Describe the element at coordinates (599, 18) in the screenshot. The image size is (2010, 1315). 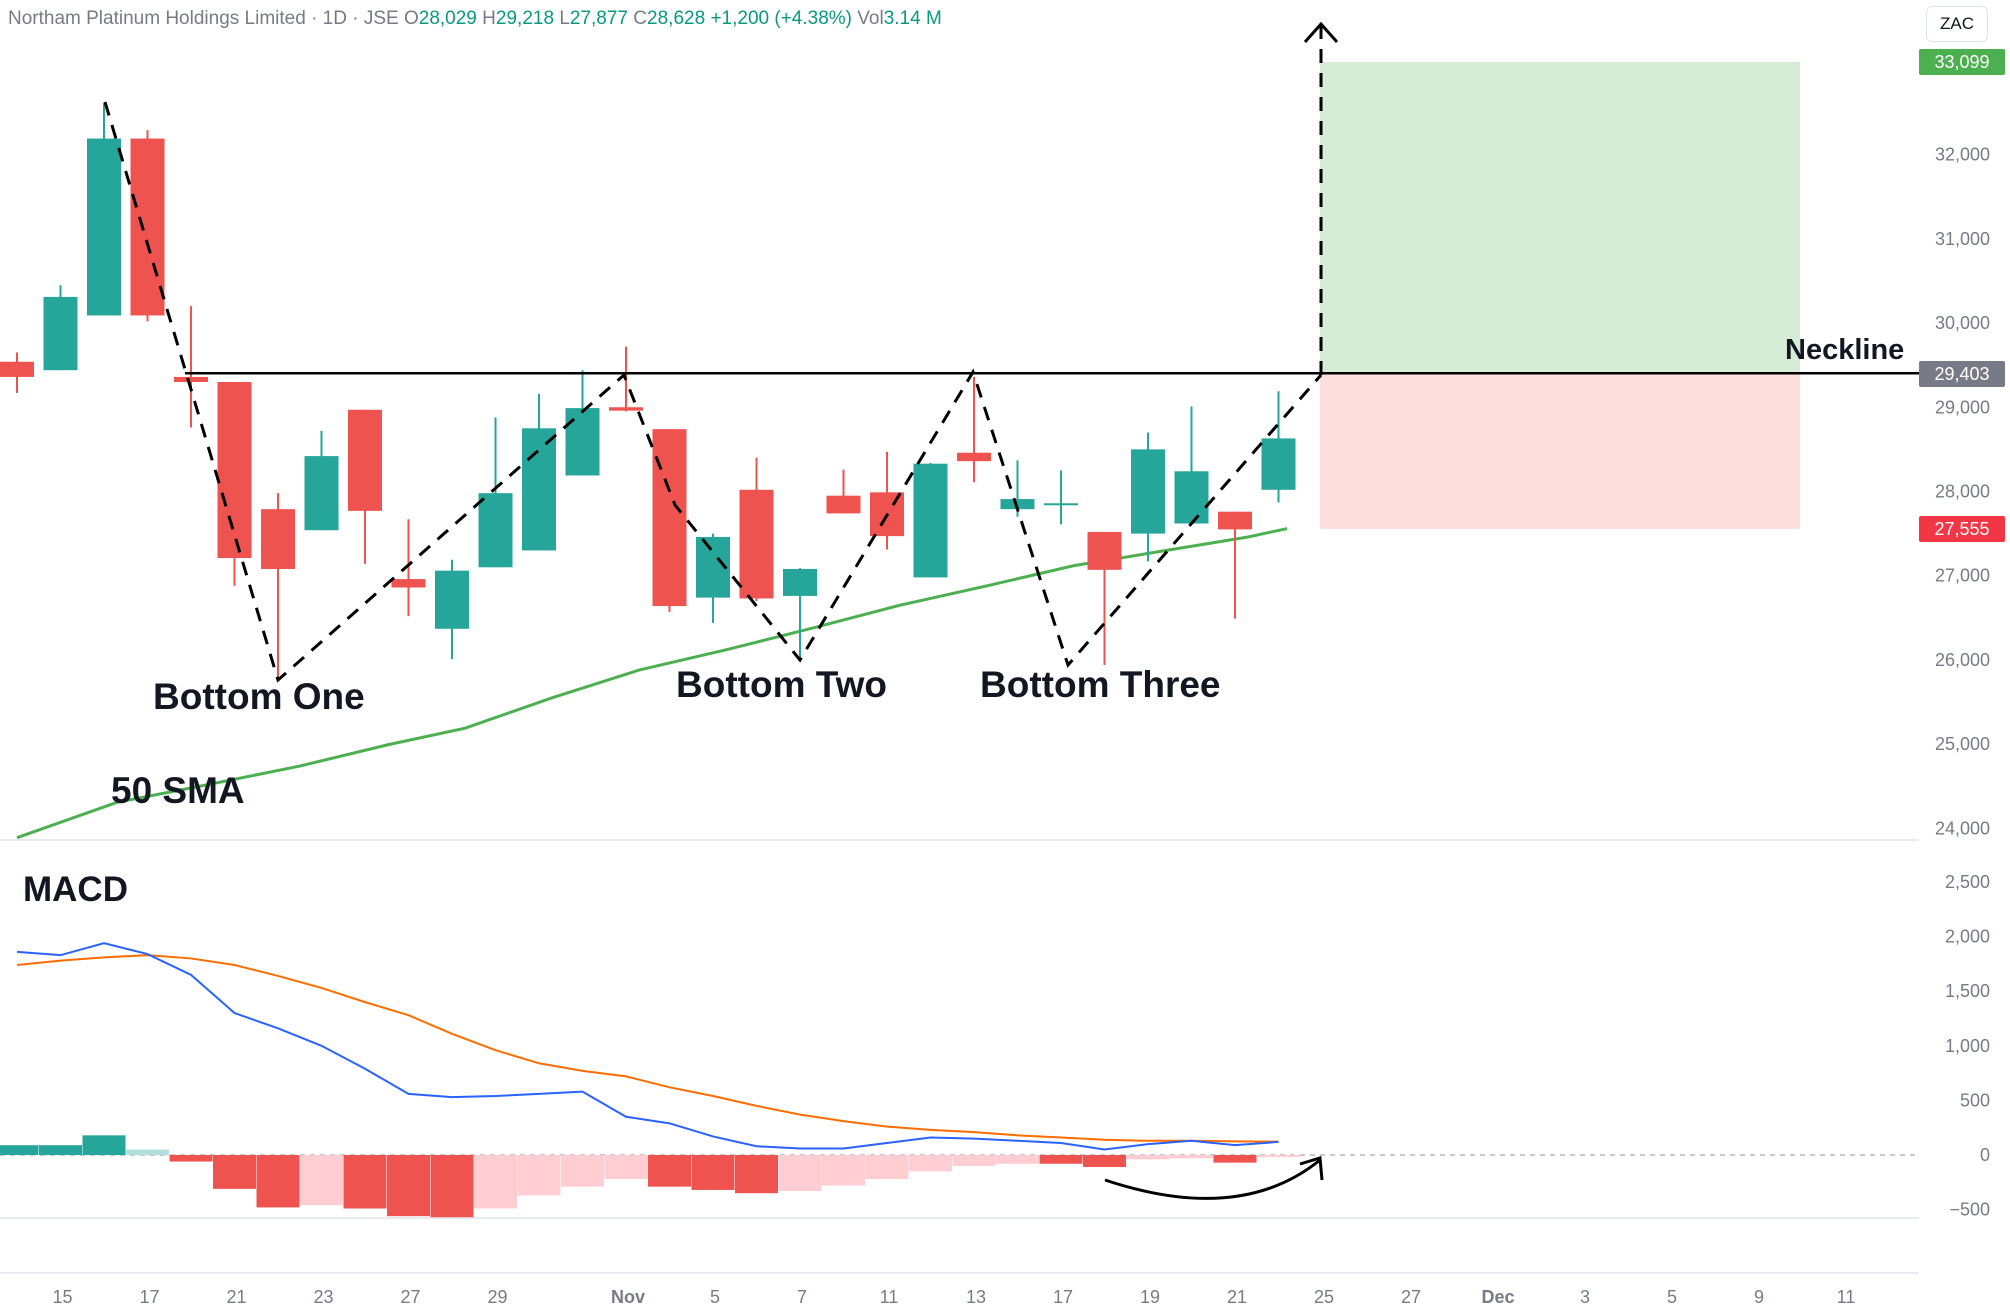
I see `low-value: 27,877` at that location.